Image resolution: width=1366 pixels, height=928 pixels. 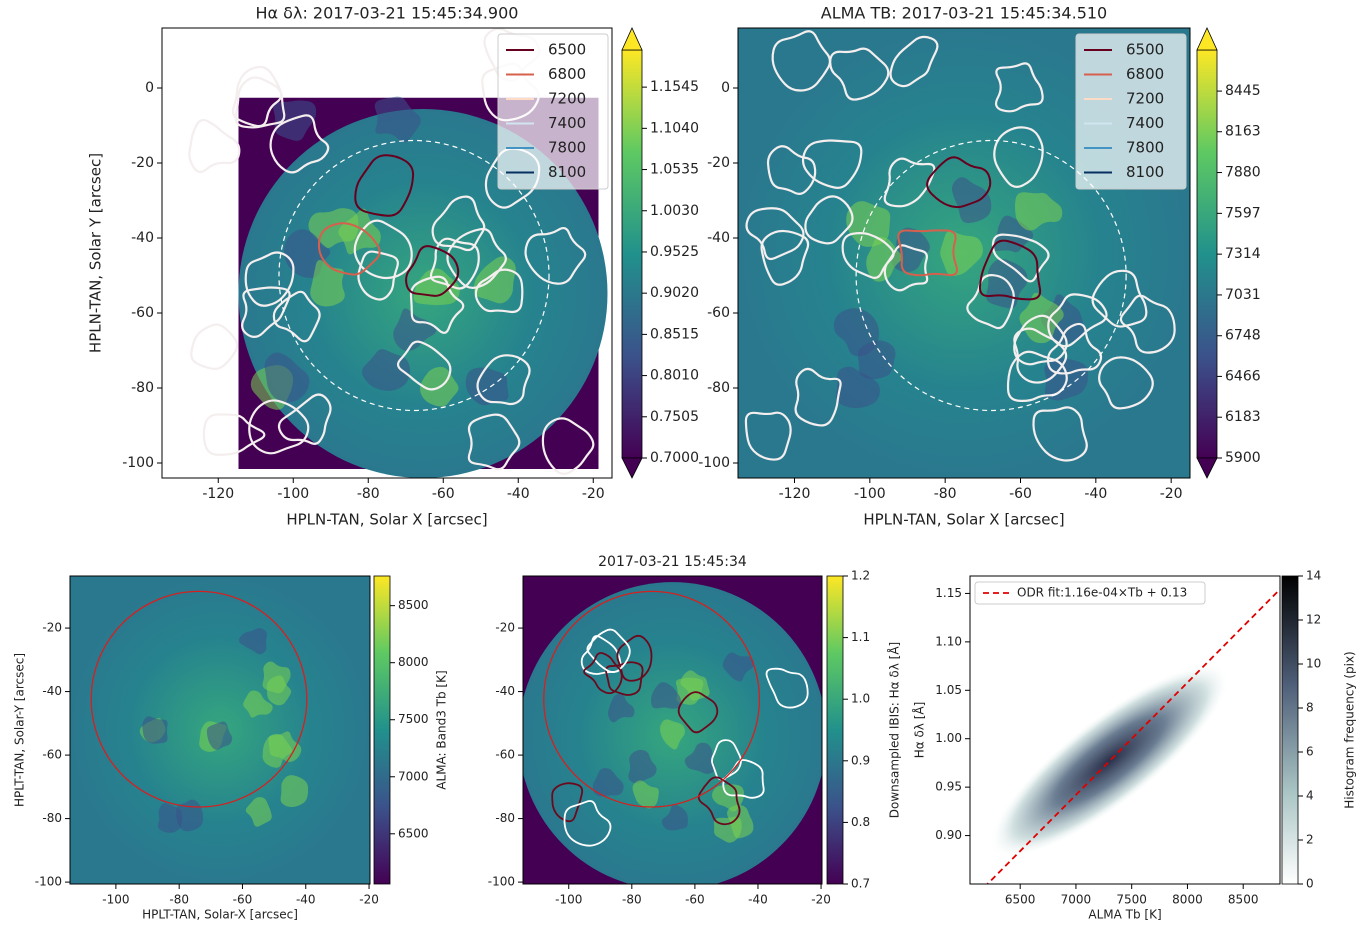 I want to click on colorbar-tick-label: 8163, so click(x=1243, y=132).